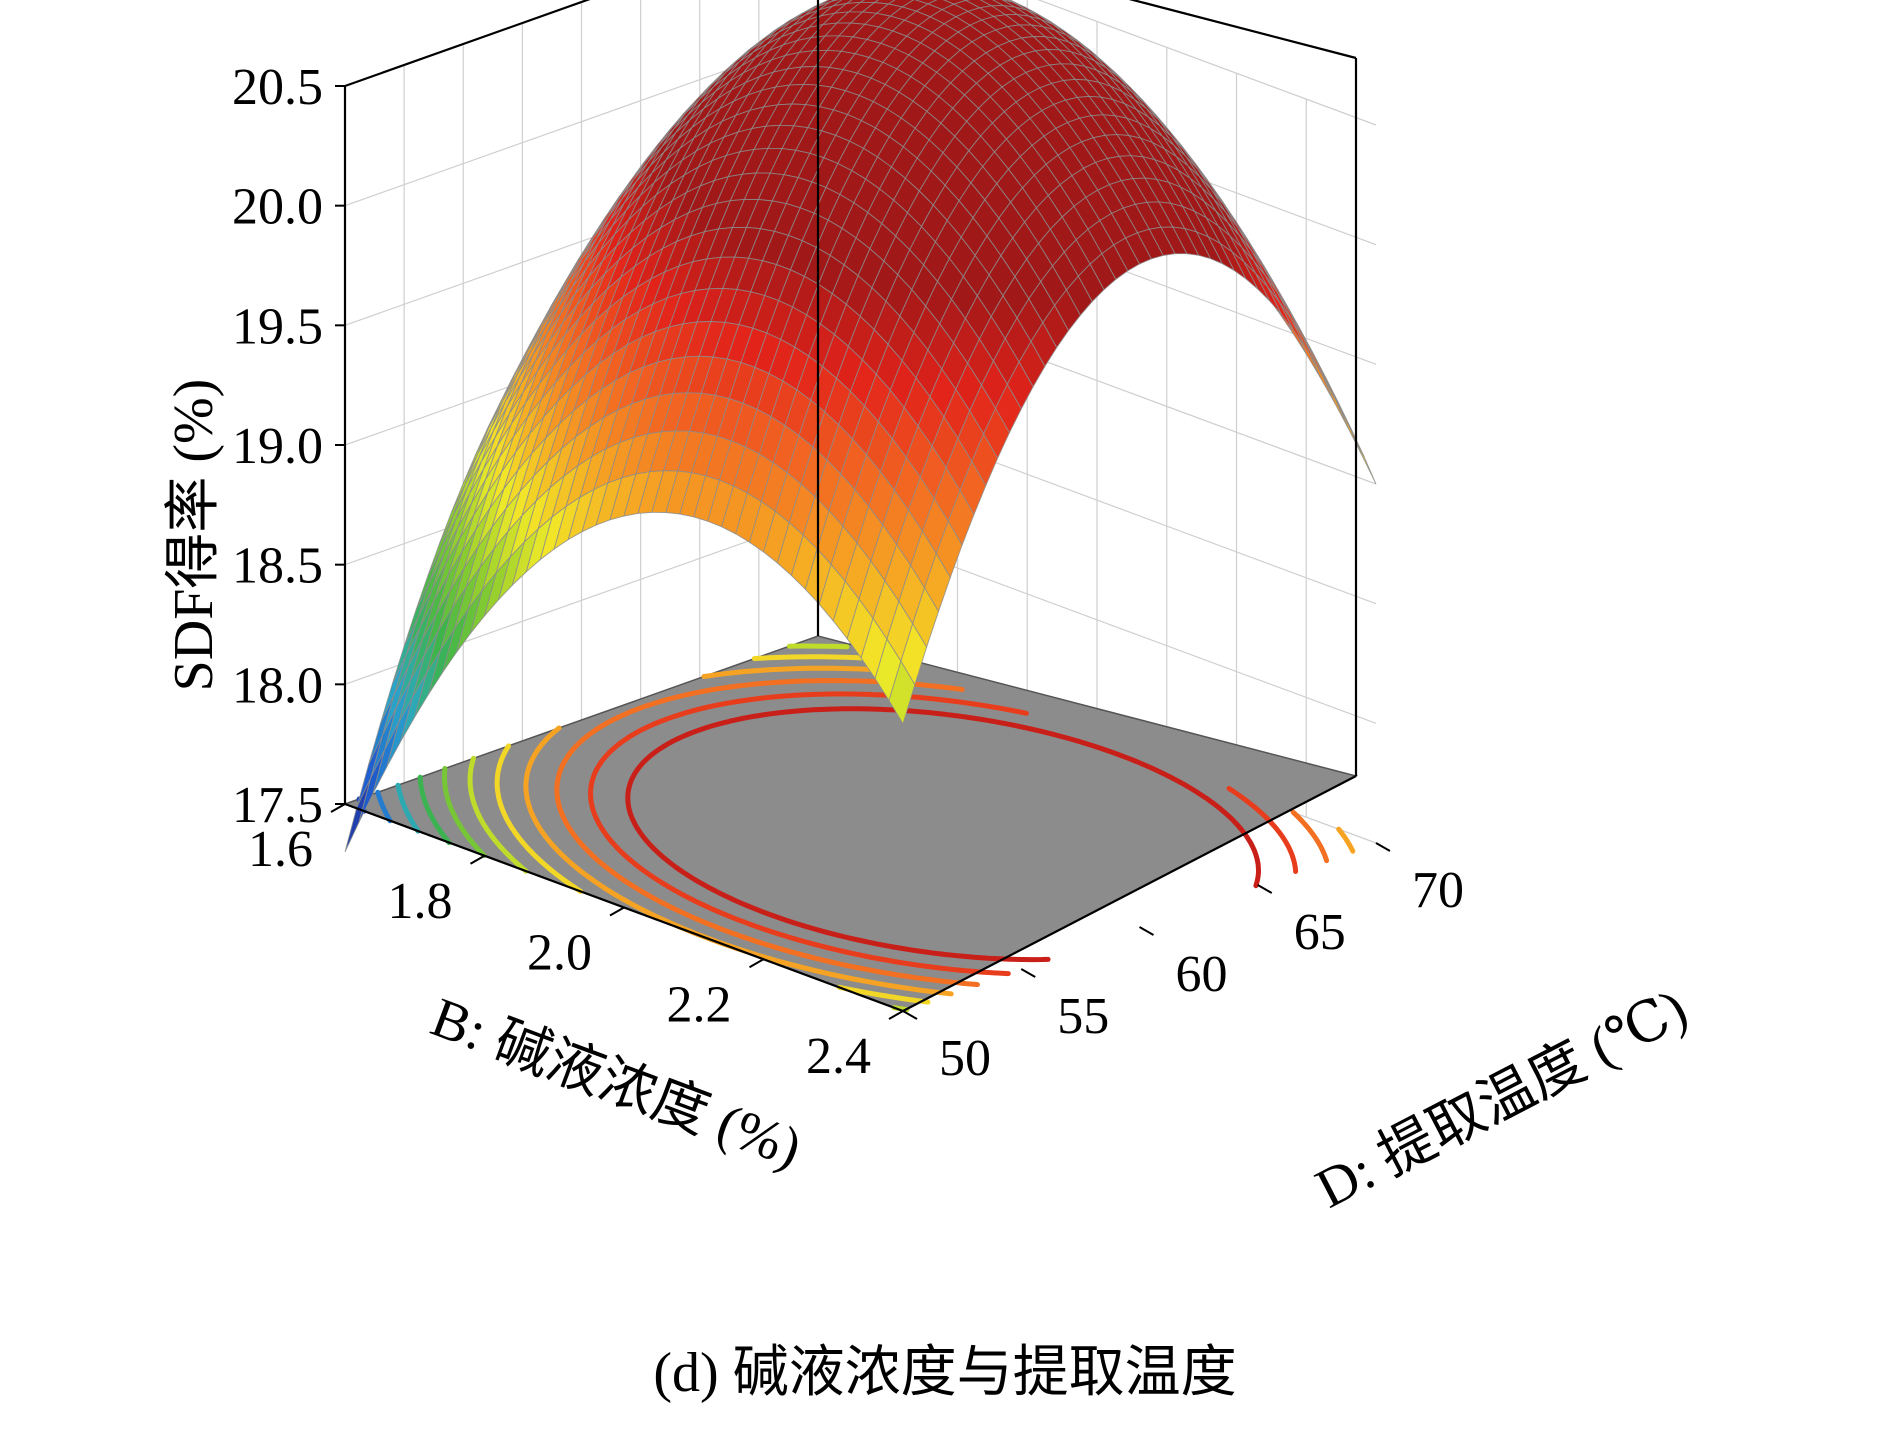 This screenshot has height=1454, width=1890. What do you see at coordinates (1501, 1099) in the screenshot?
I see `y-axis-title: D: 提取温度 (℃)` at bounding box center [1501, 1099].